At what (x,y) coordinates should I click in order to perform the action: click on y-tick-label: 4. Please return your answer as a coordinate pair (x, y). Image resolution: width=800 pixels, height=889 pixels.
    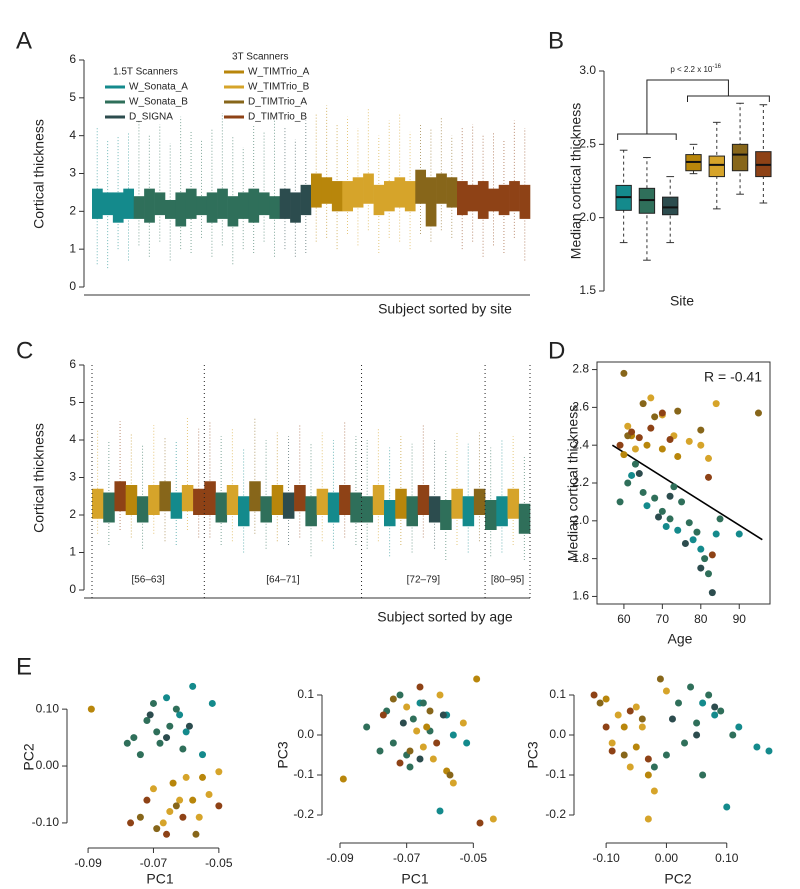
    Looking at the image, I should click on (72, 135).